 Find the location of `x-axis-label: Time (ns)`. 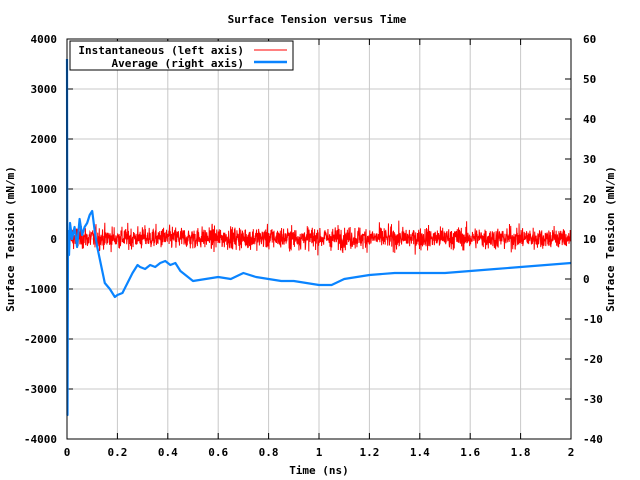

x-axis-label: Time (ns) is located at coordinates (319, 470).